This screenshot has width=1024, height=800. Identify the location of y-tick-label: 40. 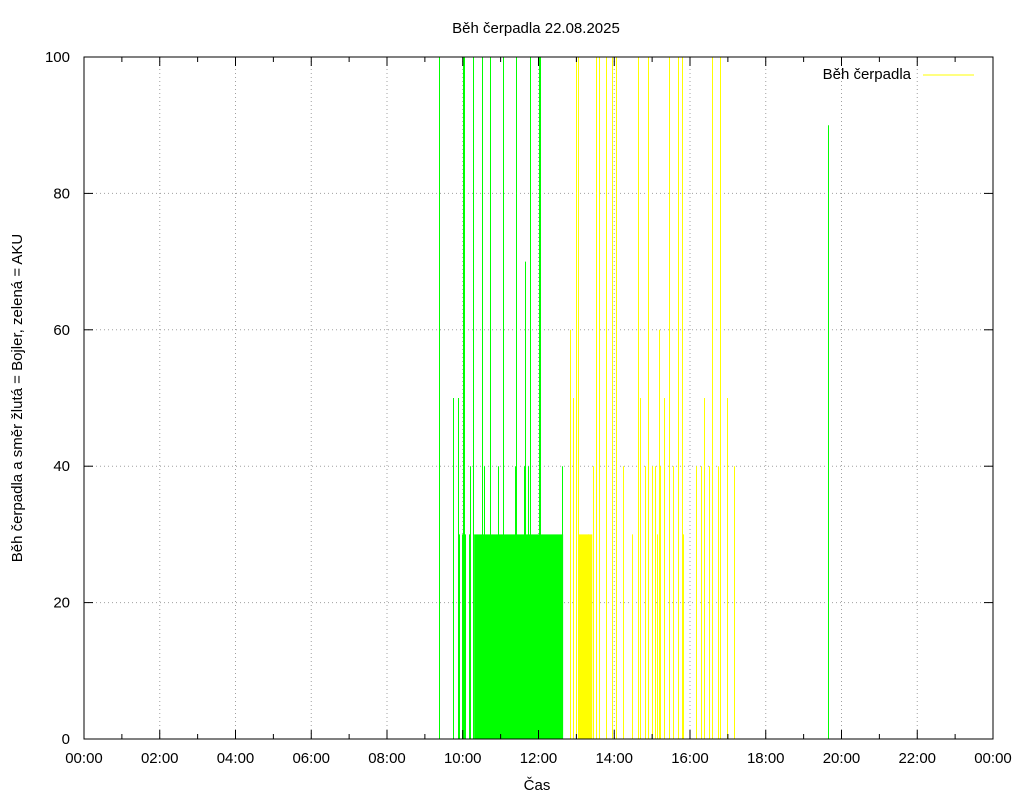
(61, 466).